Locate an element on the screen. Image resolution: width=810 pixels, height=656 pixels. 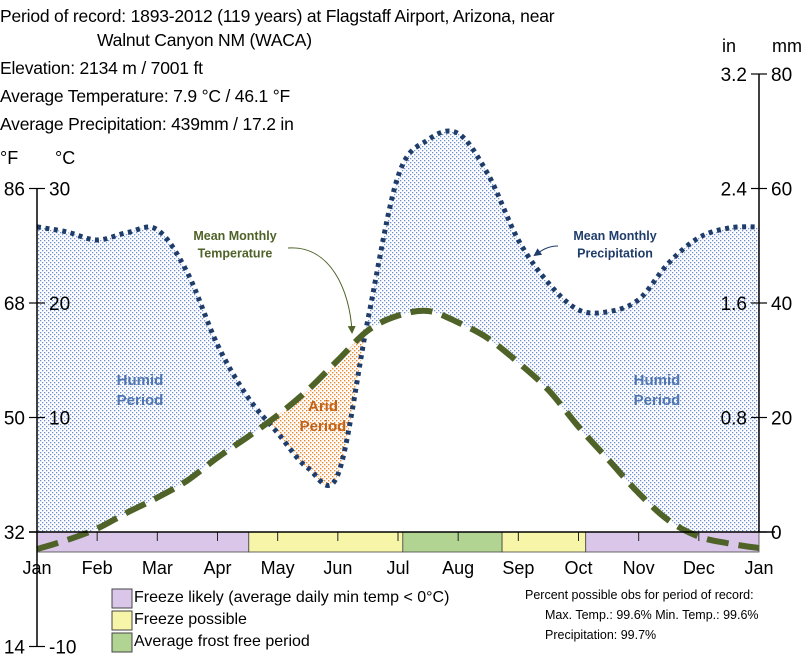
celsius-tick-label: -10 is located at coordinates (62, 647).